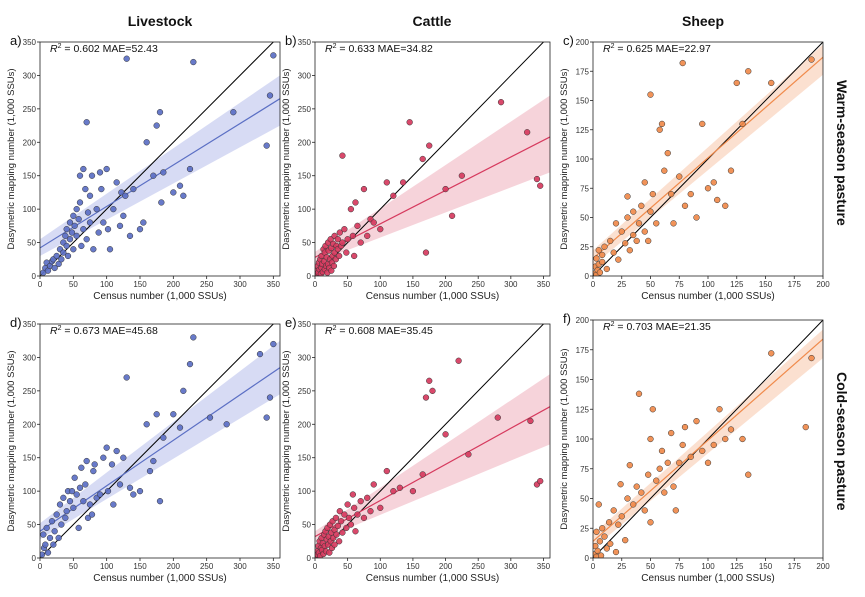 This screenshot has width=865, height=597. What do you see at coordinates (511, 566) in the screenshot?
I see `x-tick-label: 300` at bounding box center [511, 566].